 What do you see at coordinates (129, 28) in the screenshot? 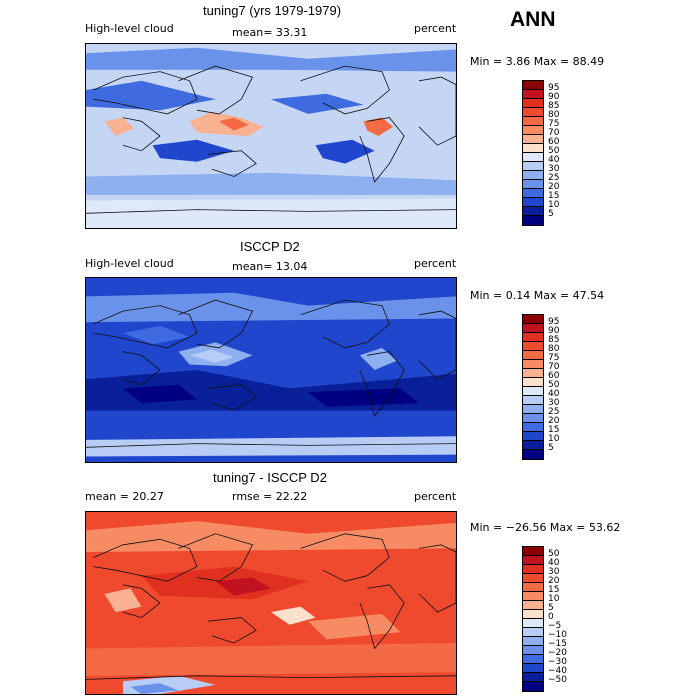
I see `panel-1-variable-label: High-level cloud` at bounding box center [129, 28].